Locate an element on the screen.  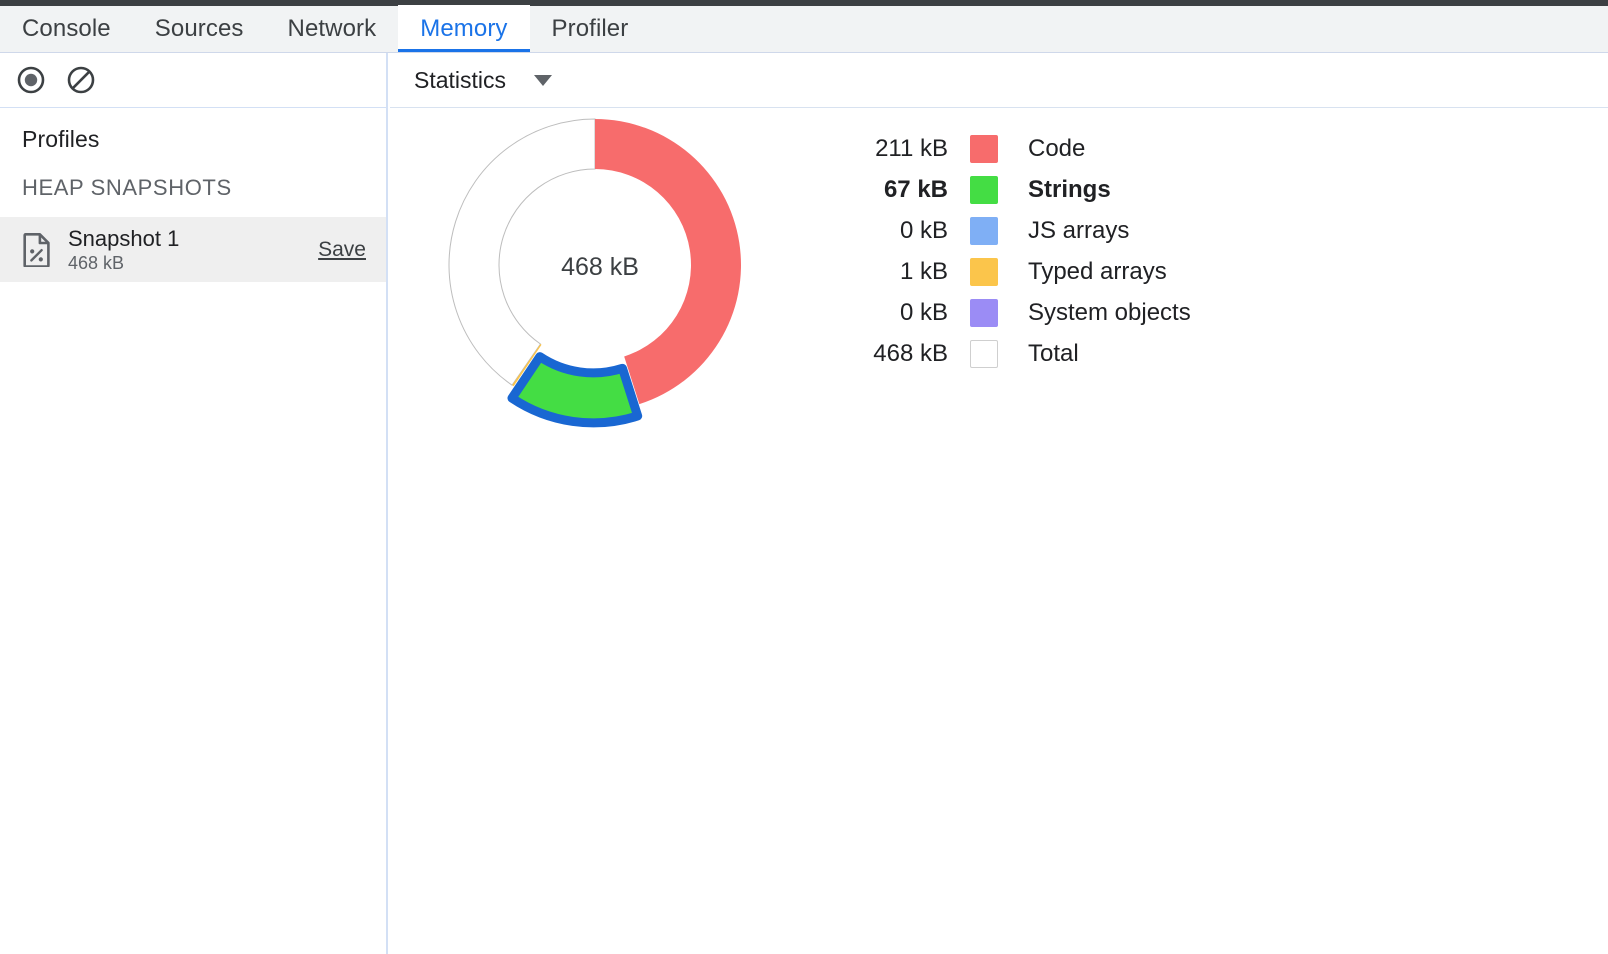
snapshot-text-block: Snapshot 1 468 kB is located at coordinates (193, 250).